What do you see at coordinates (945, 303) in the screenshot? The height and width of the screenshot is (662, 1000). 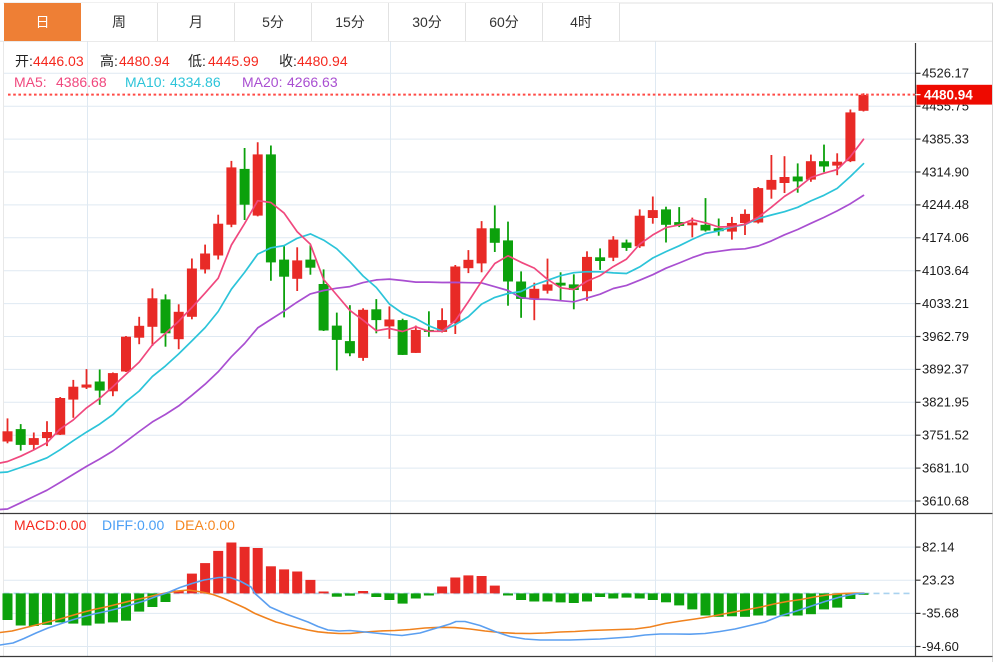 I see `svg-text: 4033.21` at bounding box center [945, 303].